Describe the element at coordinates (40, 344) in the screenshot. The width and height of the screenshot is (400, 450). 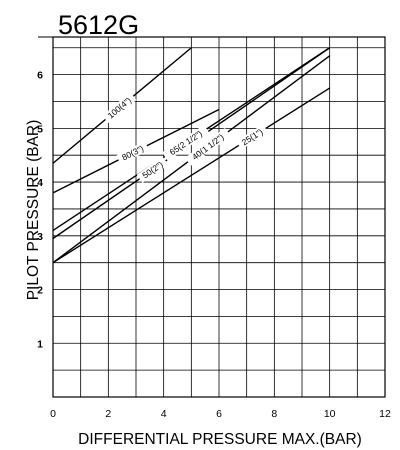
I see `y-tick-label: 1` at that location.